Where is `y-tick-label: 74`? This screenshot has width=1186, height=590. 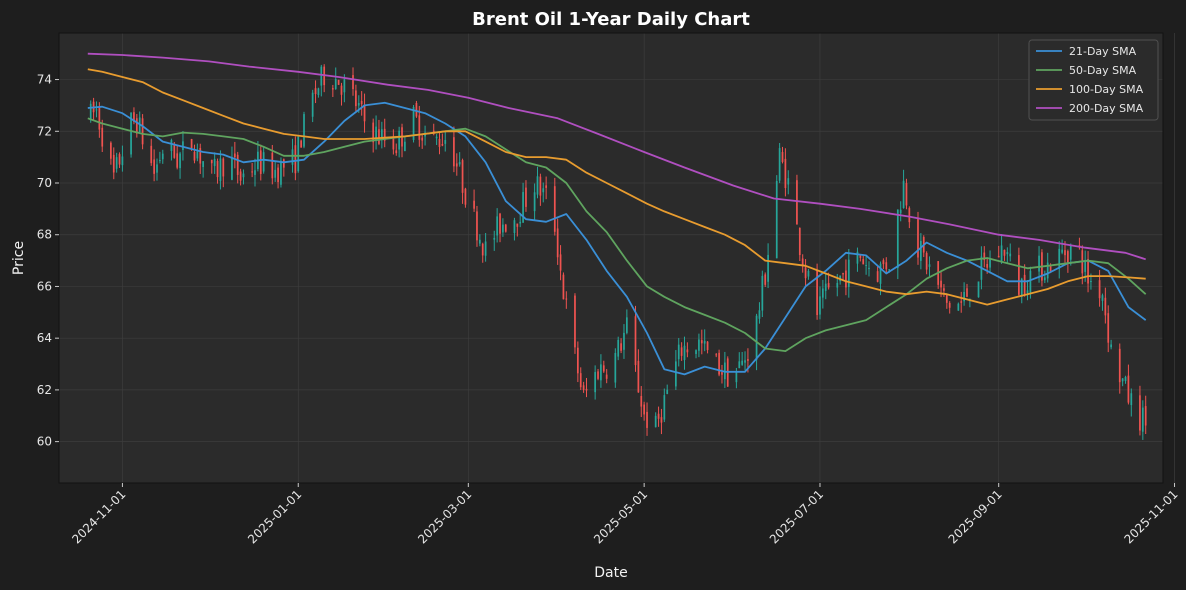 y-tick-label: 74 is located at coordinates (44, 80).